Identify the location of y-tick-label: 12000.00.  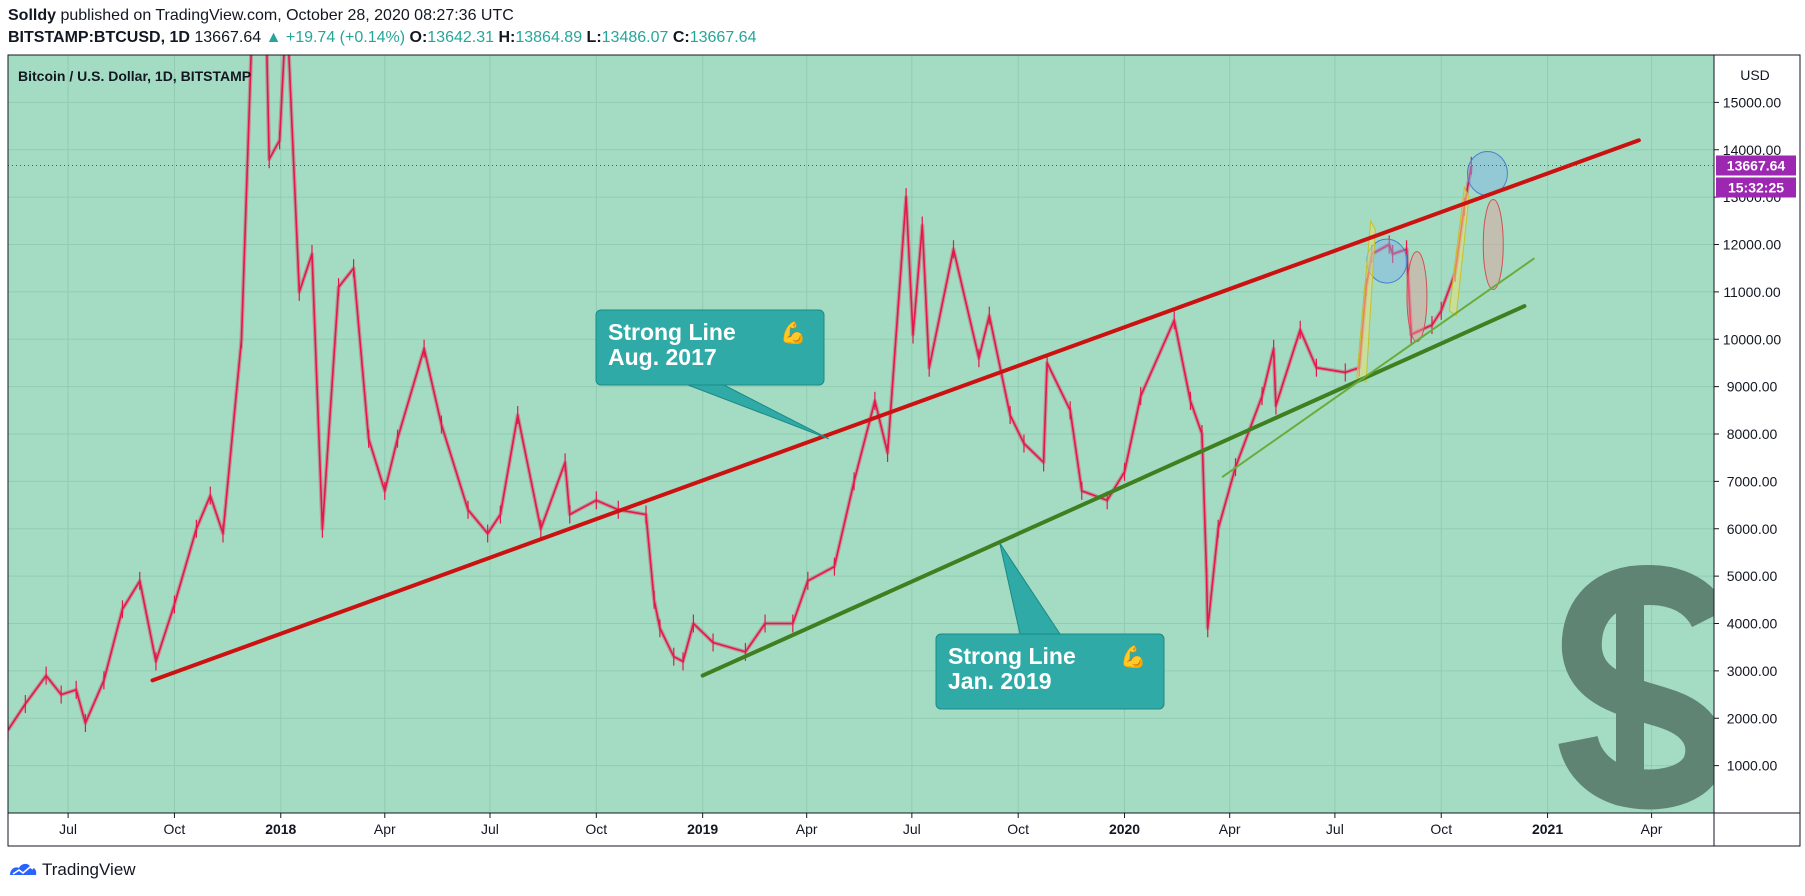
(1752, 245).